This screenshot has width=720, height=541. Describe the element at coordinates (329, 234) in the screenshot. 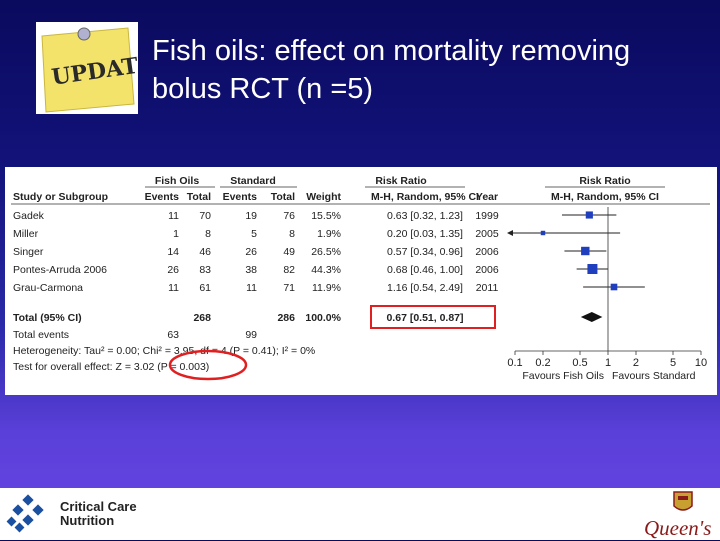

I see `weight-miller: 1.9%` at that location.